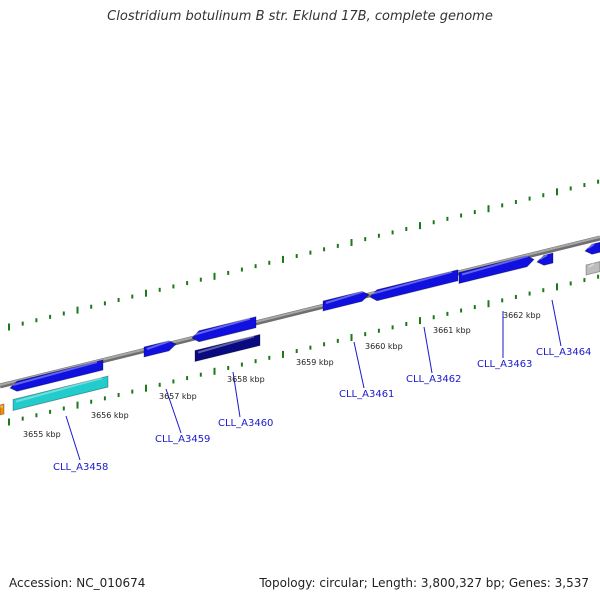 This screenshot has width=600, height=600. I want to click on gene-orange-highlight, so click(2, 406).